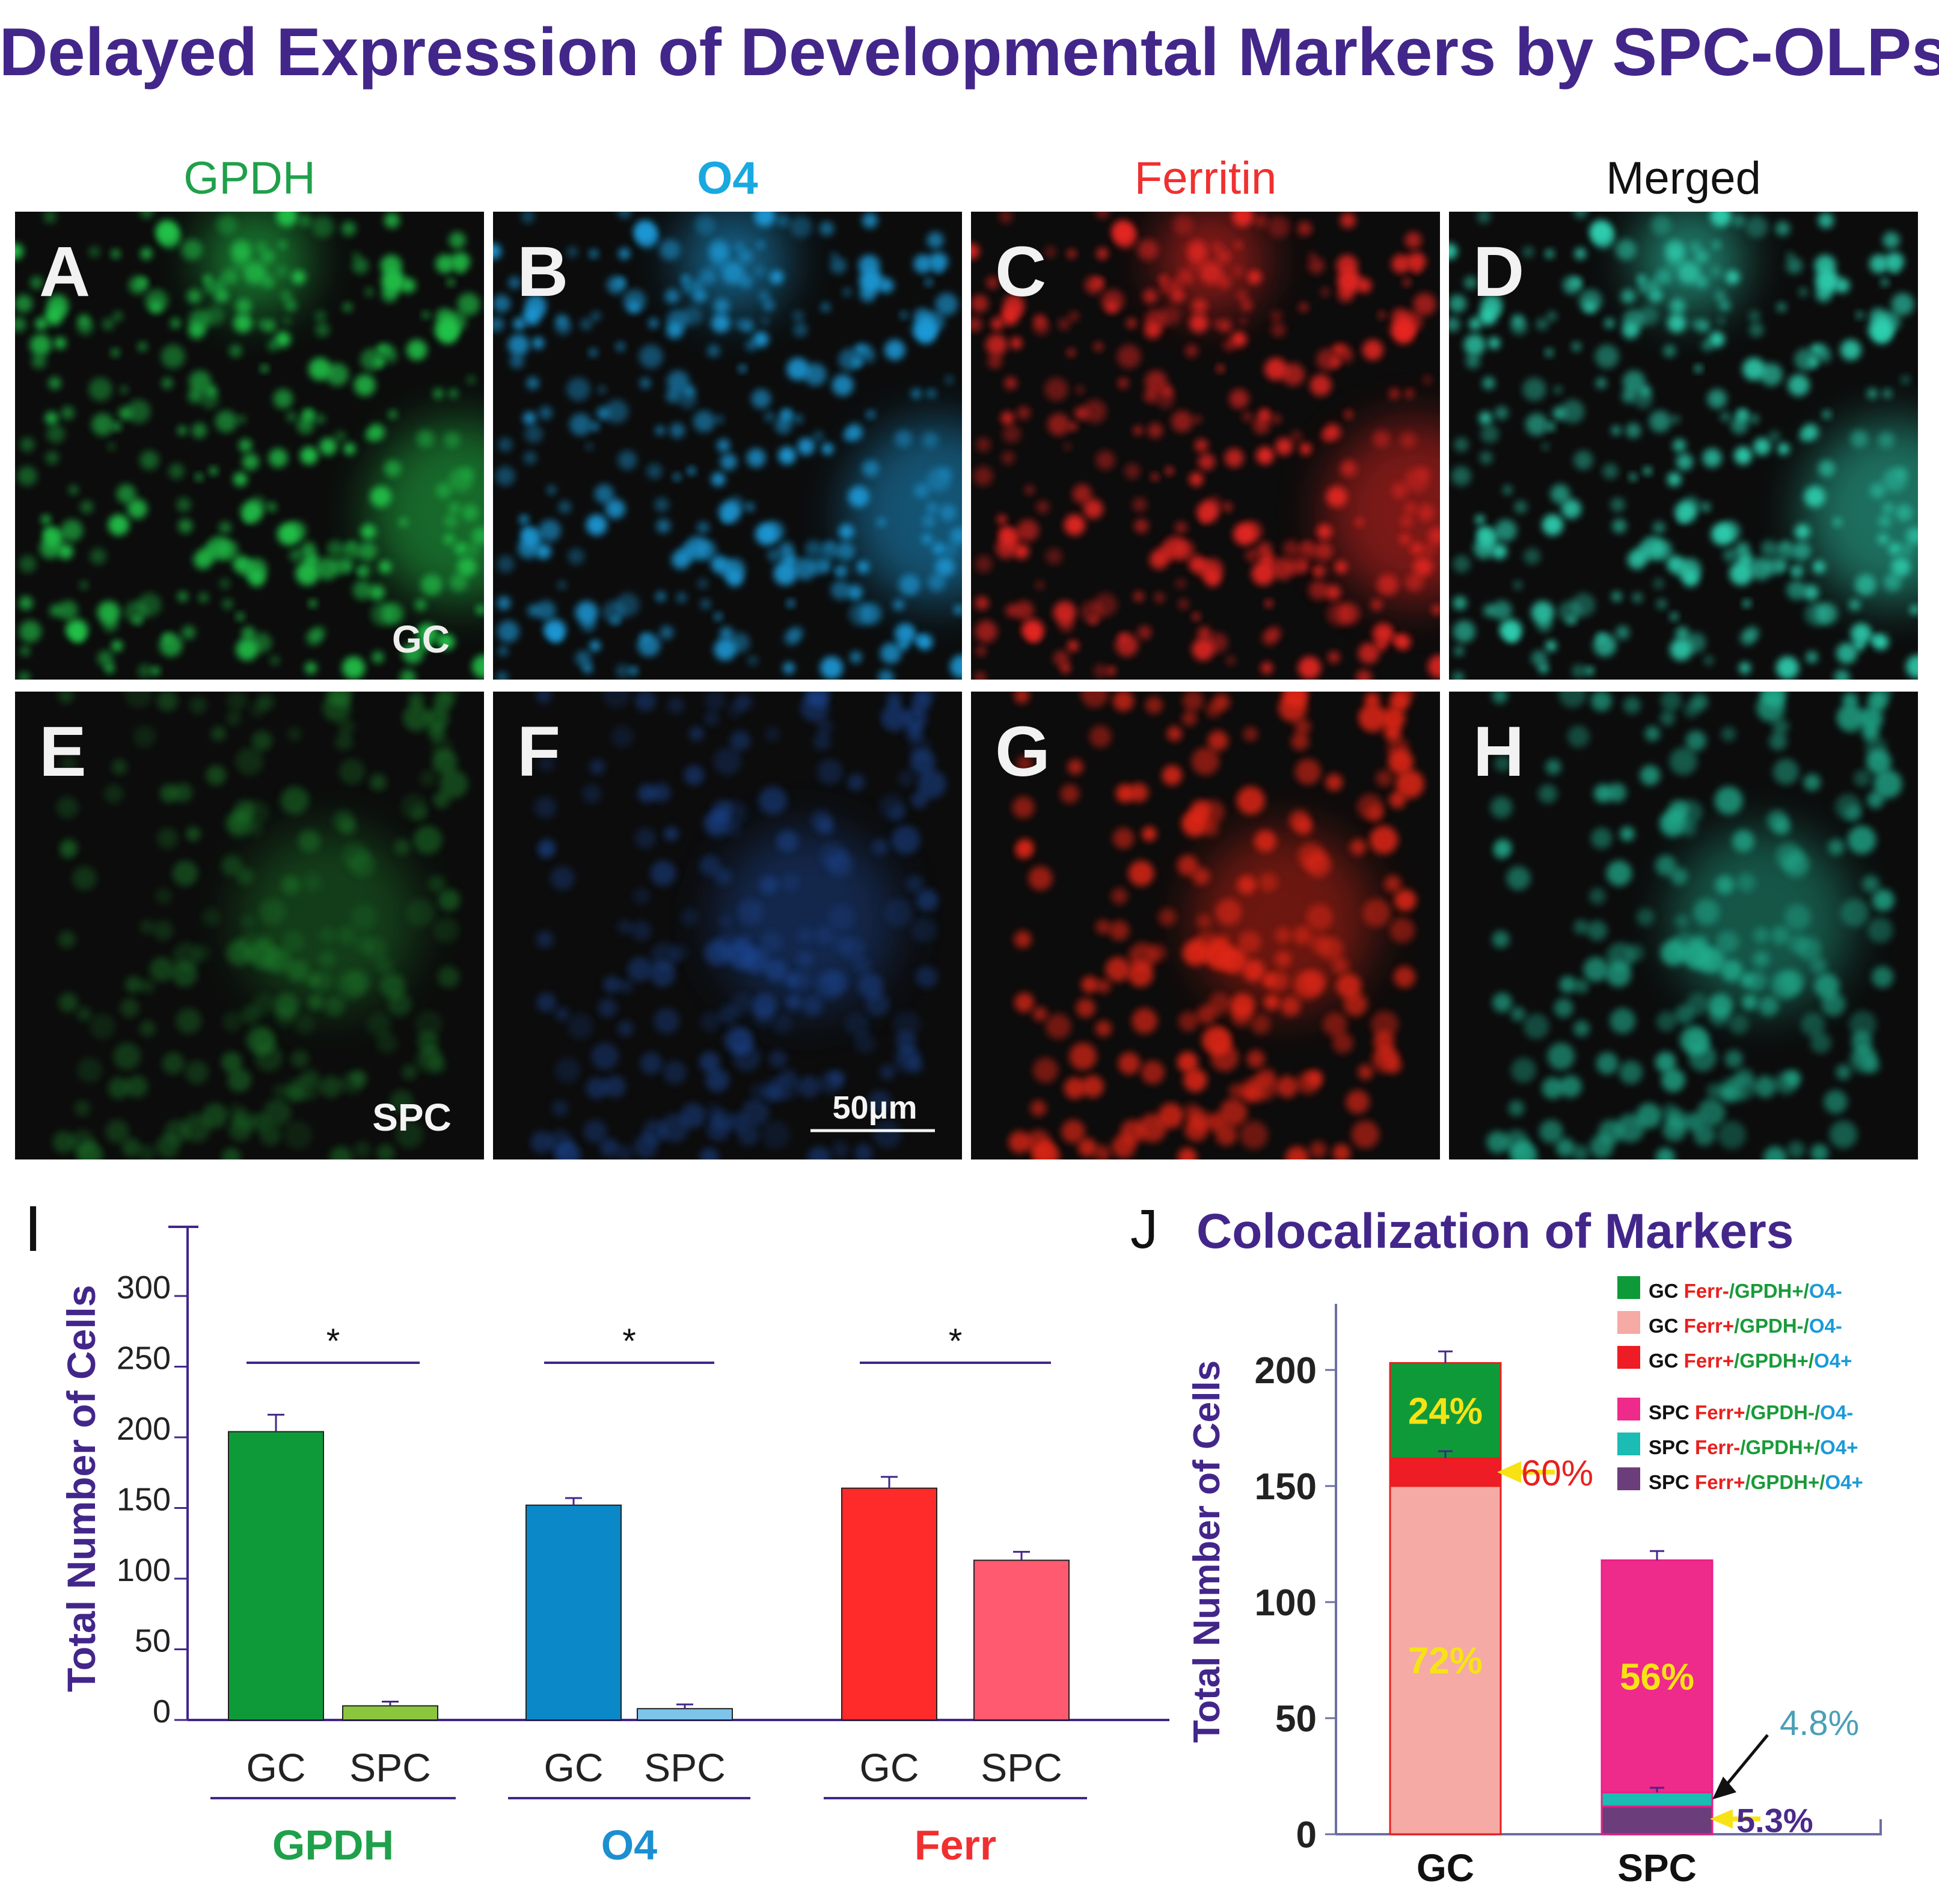 This screenshot has width=1939, height=1904. I want to click on y-tick-label: 250, so click(144, 1358).